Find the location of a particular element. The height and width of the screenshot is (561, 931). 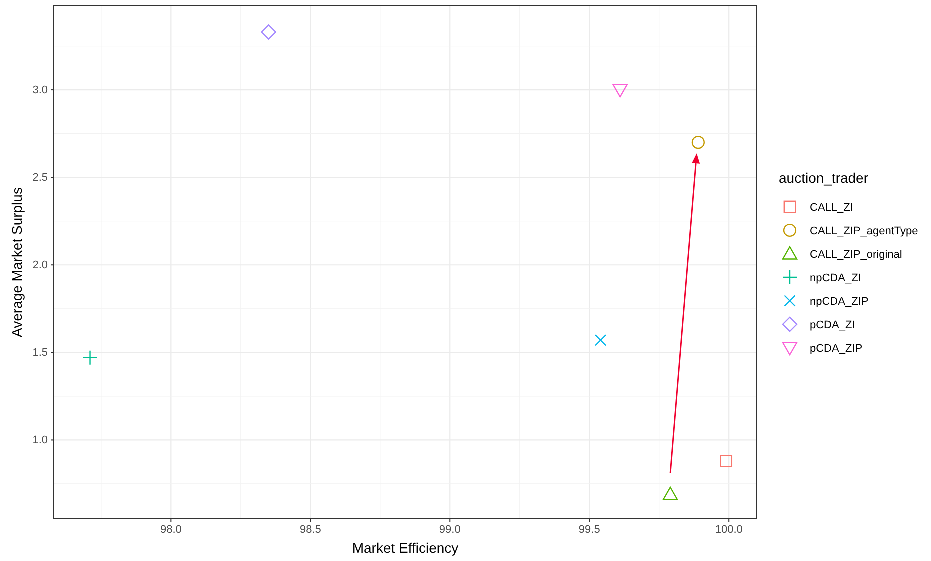

x-tick-label: 99.5 is located at coordinates (589, 530).